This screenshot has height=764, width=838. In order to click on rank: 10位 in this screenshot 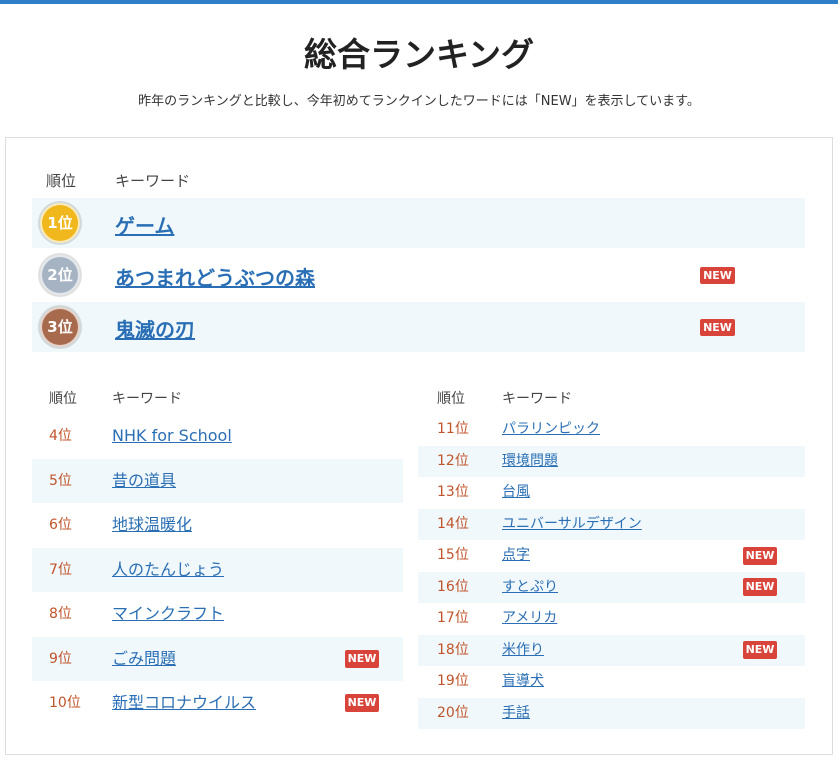, I will do `click(65, 703)`.